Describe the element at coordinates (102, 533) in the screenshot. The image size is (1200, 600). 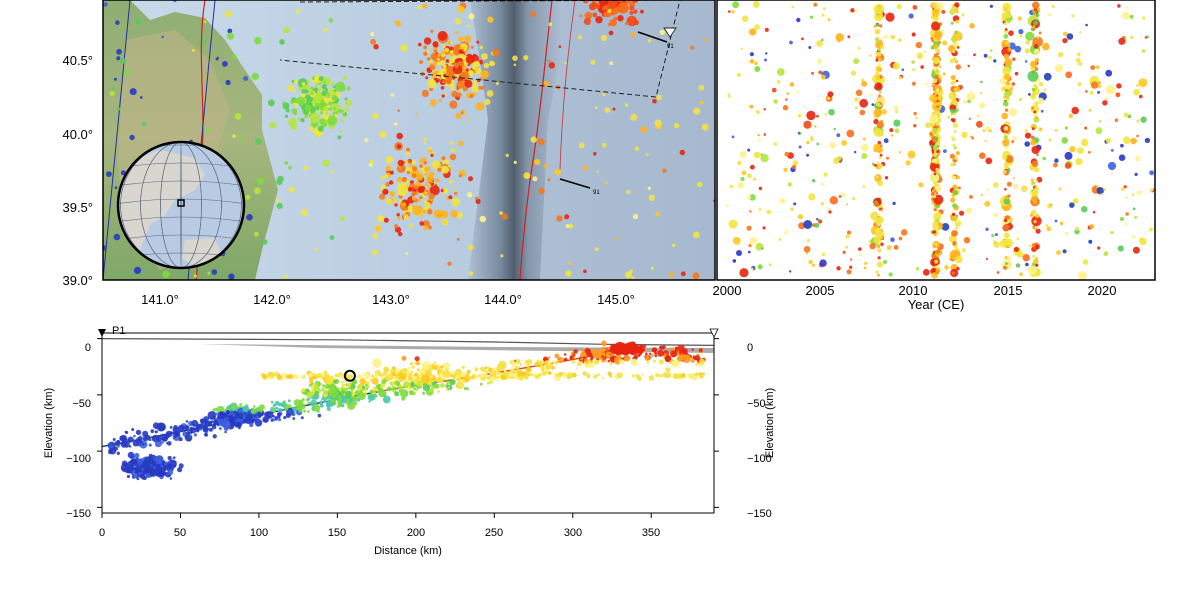
I see `dist-tick-label: 0` at that location.